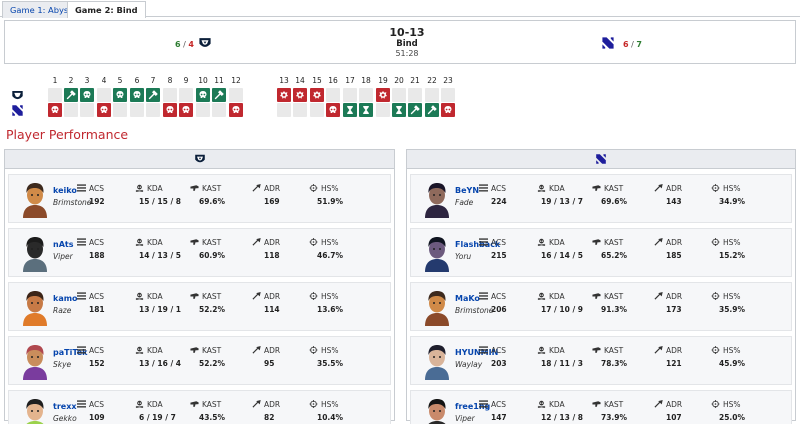 Image resolution: width=800 pixels, height=424 pixels. I want to click on stat-kast: KAST 60.9%, so click(220, 249).